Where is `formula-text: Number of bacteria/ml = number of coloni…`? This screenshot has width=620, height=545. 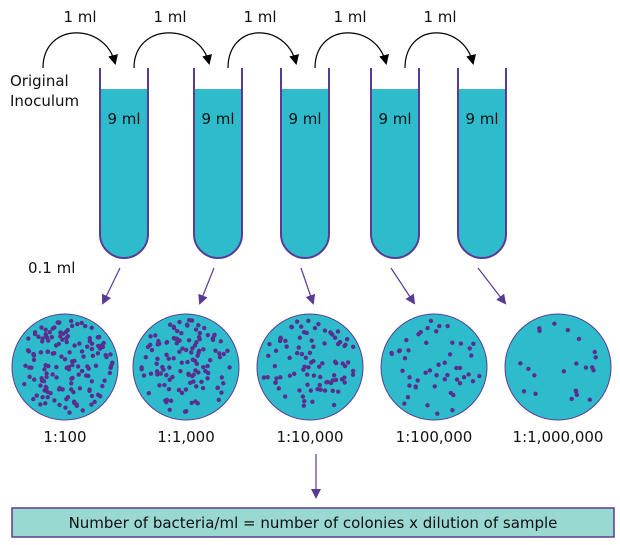
formula-text: Number of bacteria/ml = number of coloni… is located at coordinates (313, 523).